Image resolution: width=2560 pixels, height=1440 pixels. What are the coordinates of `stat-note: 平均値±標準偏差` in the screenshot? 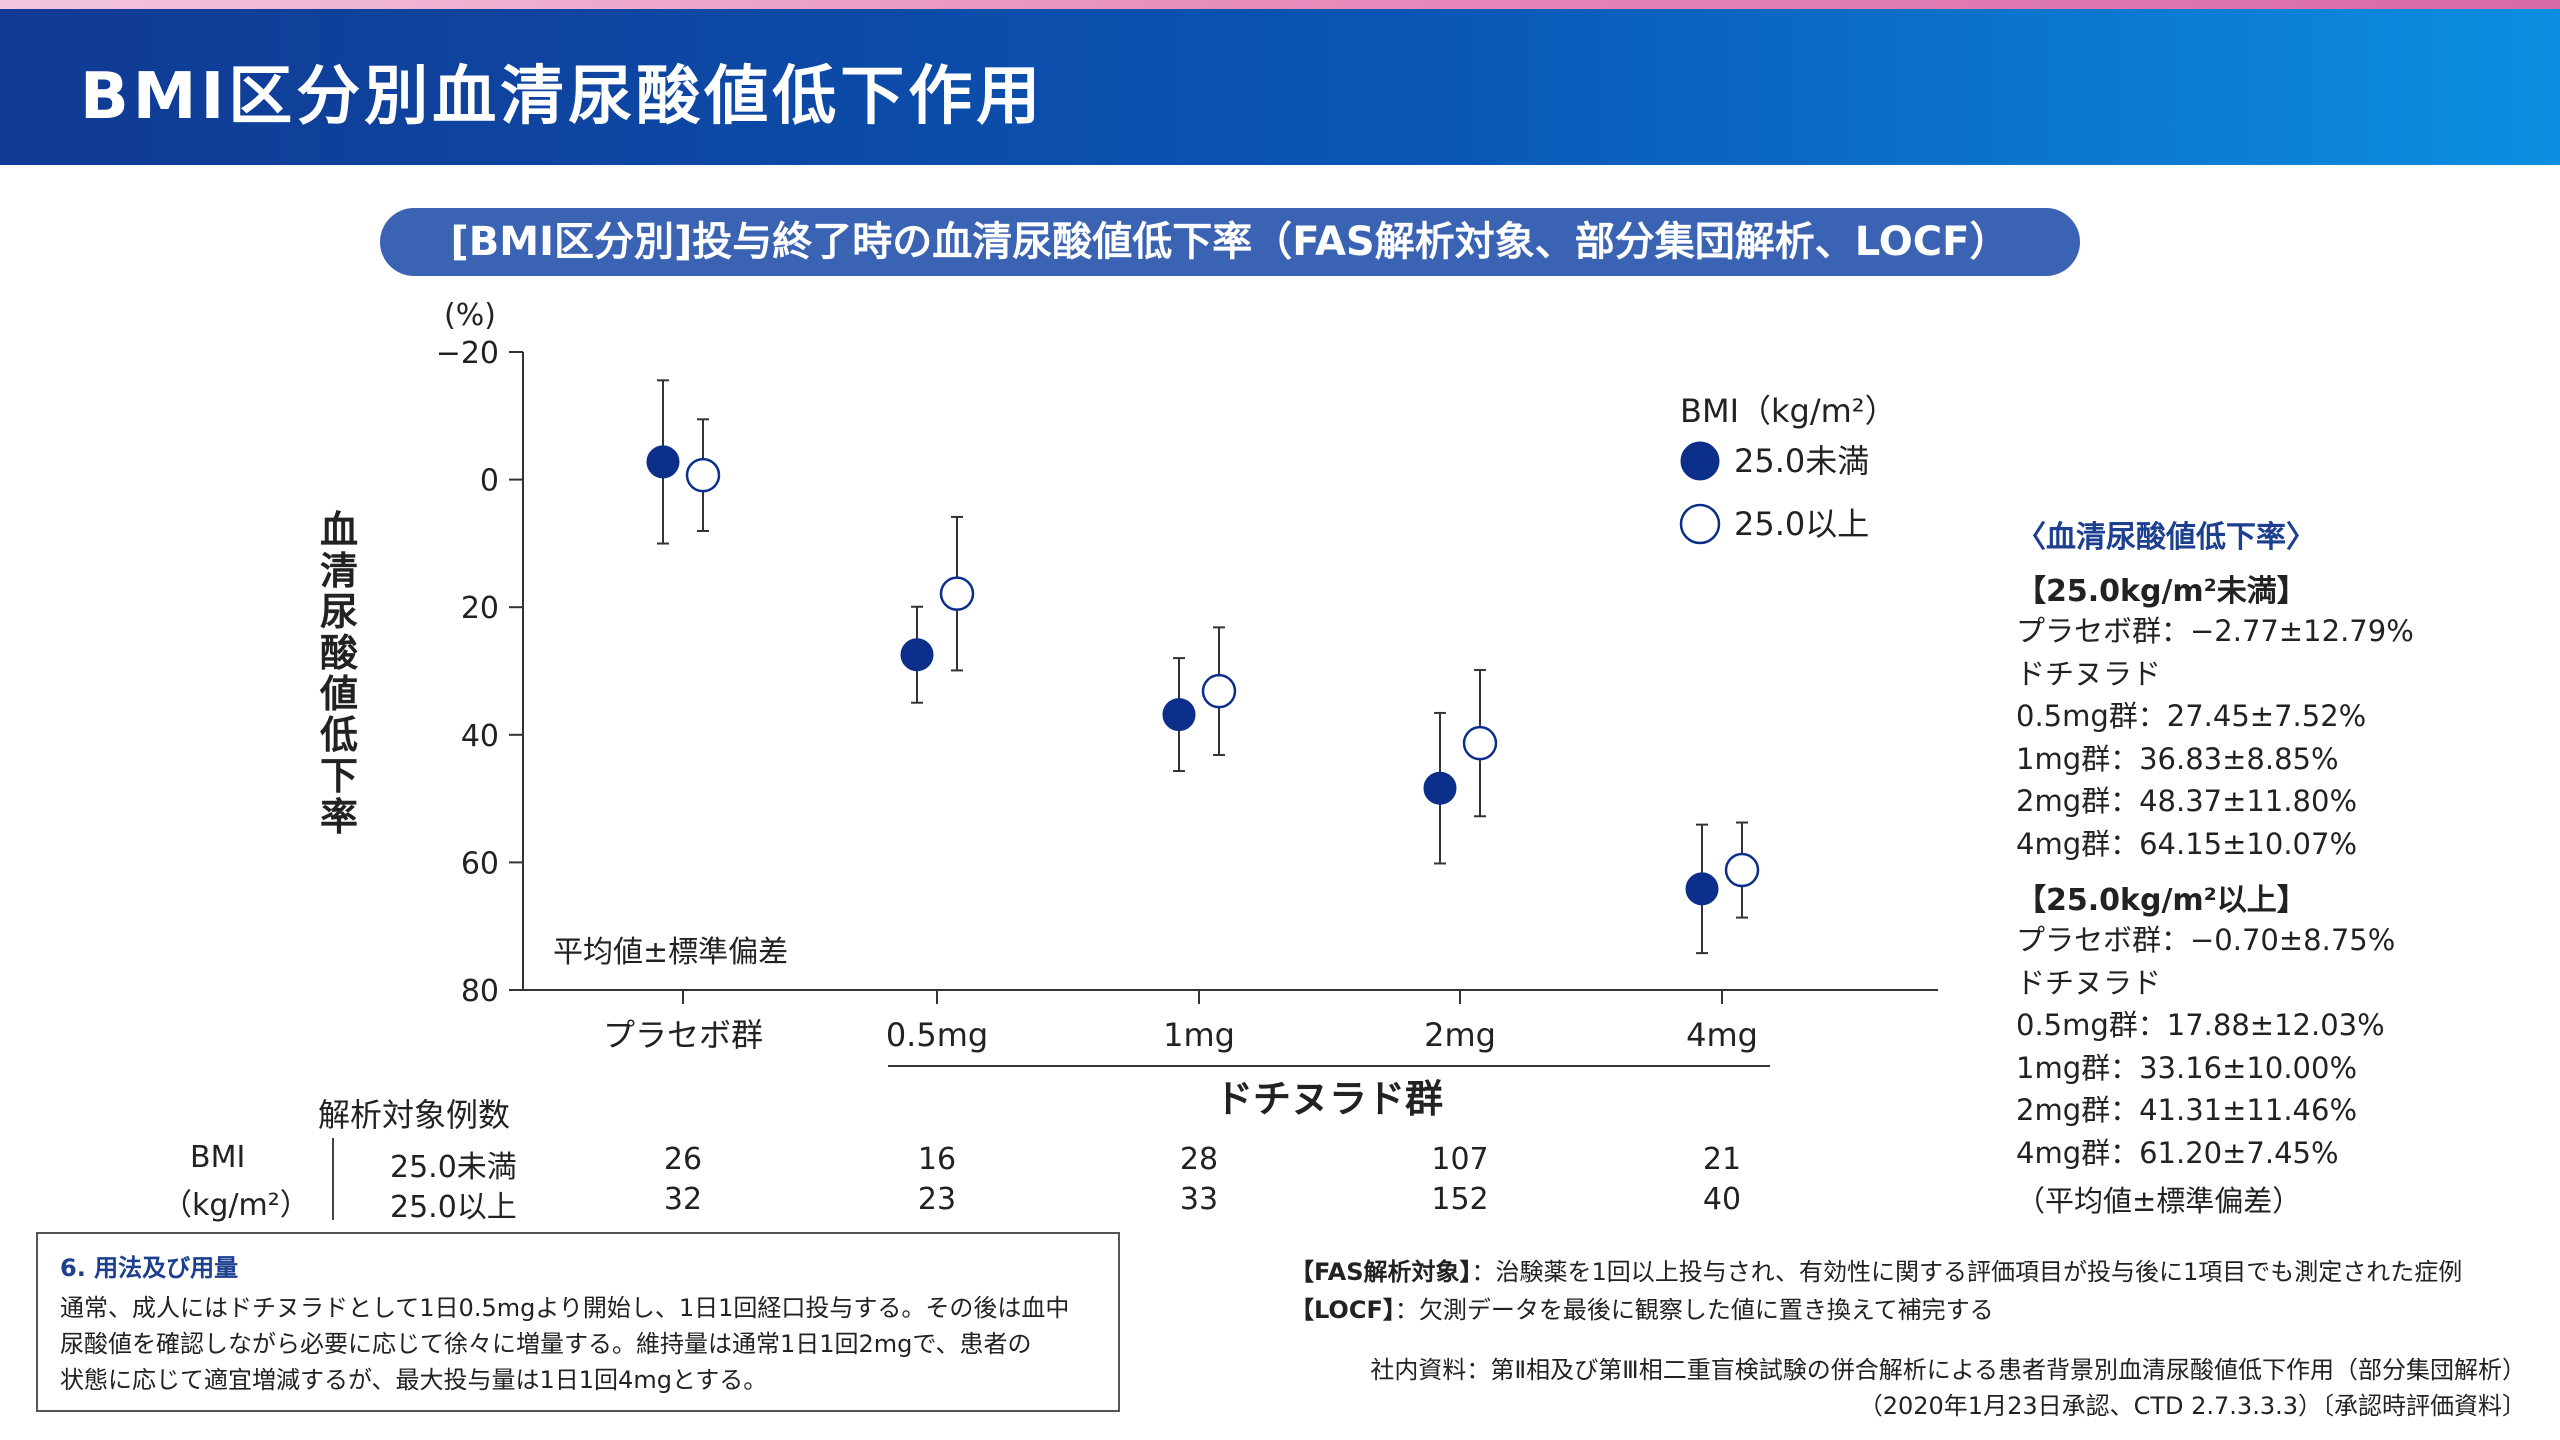 It's located at (670, 952).